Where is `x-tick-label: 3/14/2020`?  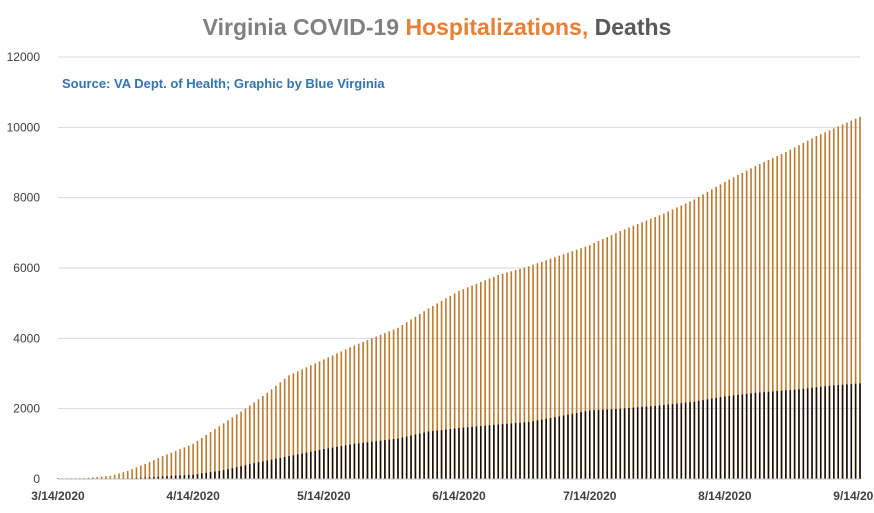
x-tick-label: 3/14/2020 is located at coordinates (58, 496).